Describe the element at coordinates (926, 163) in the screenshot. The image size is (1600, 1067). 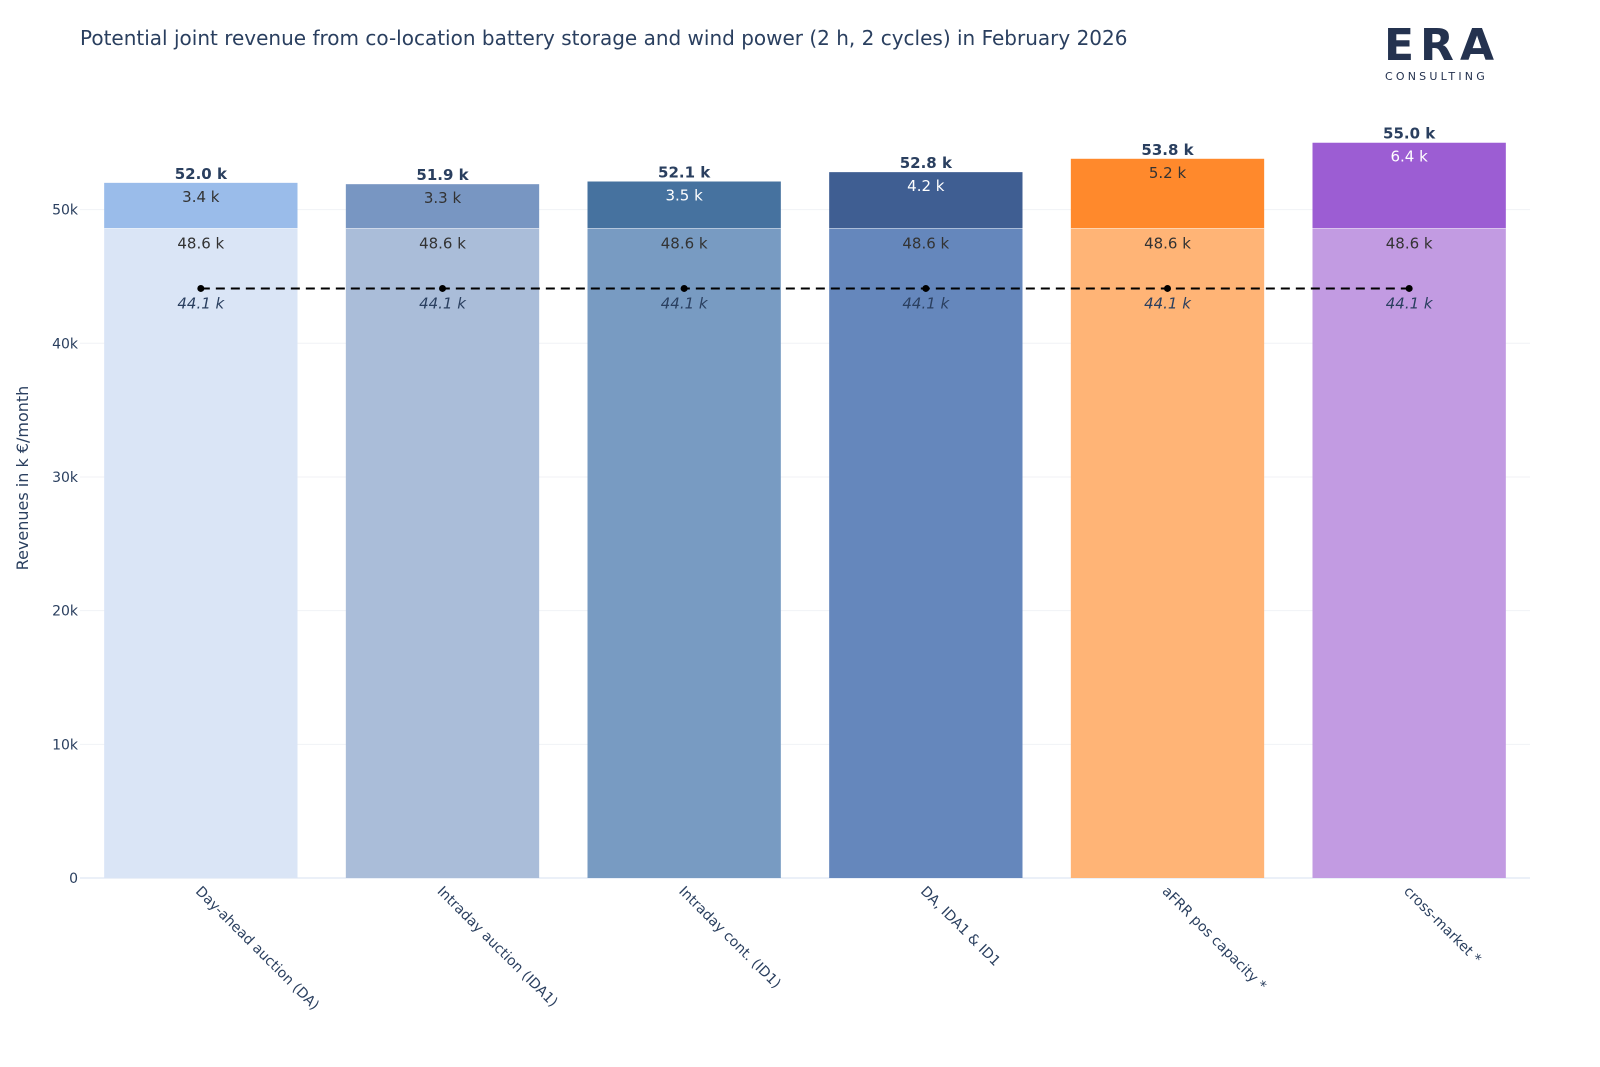
I see `bar-total-label: 52.8 k` at that location.